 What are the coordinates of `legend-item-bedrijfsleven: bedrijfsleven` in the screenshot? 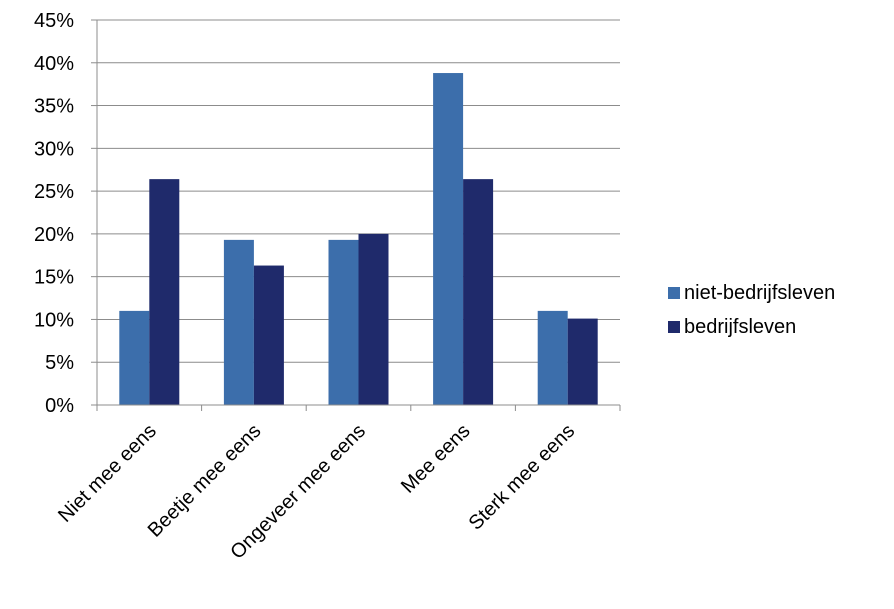 It's located at (751, 327).